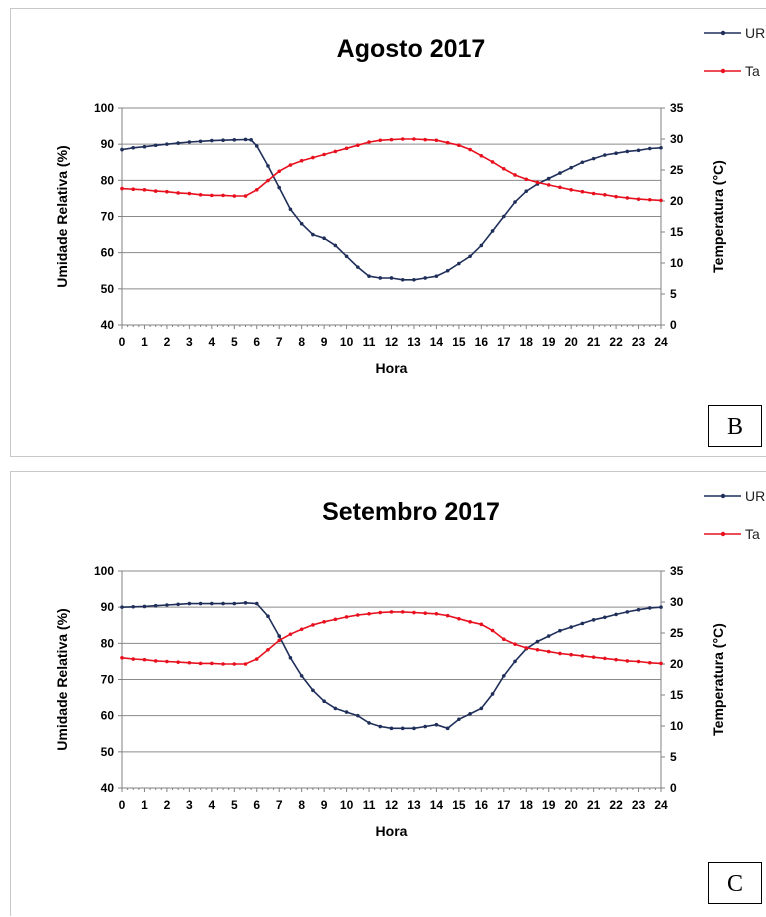 Image resolution: width=766 pixels, height=917 pixels. What do you see at coordinates (437, 342) in the screenshot?
I see `x-tick-label: 14` at bounding box center [437, 342].